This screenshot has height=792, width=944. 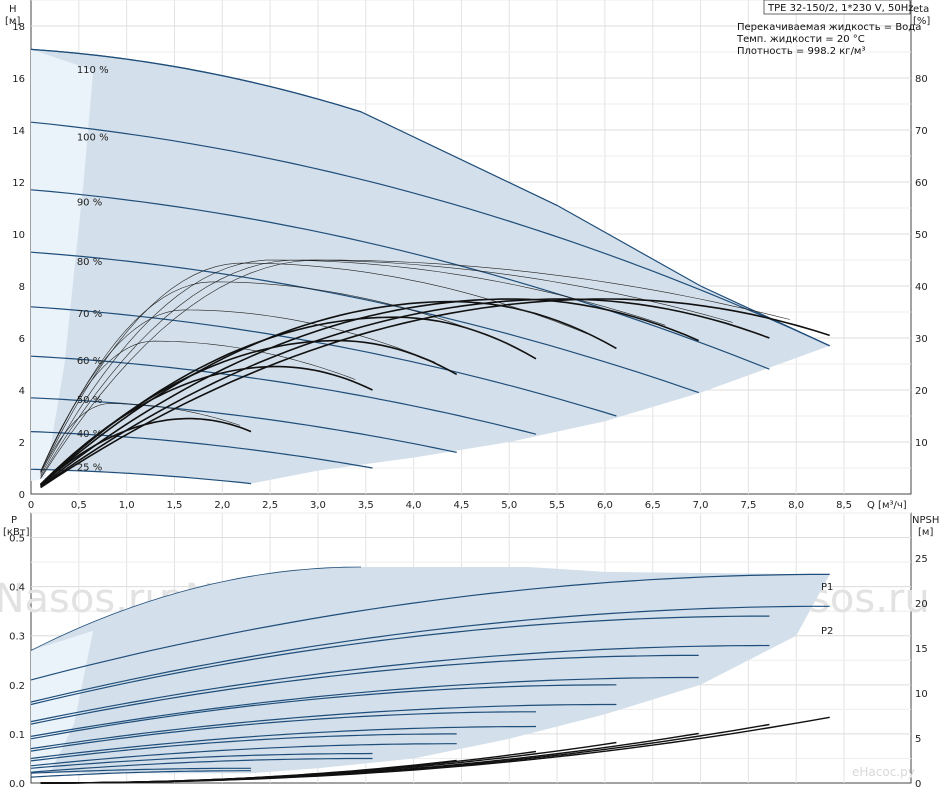 What do you see at coordinates (18, 235) in the screenshot?
I see `y-tick-5: 10` at bounding box center [18, 235].